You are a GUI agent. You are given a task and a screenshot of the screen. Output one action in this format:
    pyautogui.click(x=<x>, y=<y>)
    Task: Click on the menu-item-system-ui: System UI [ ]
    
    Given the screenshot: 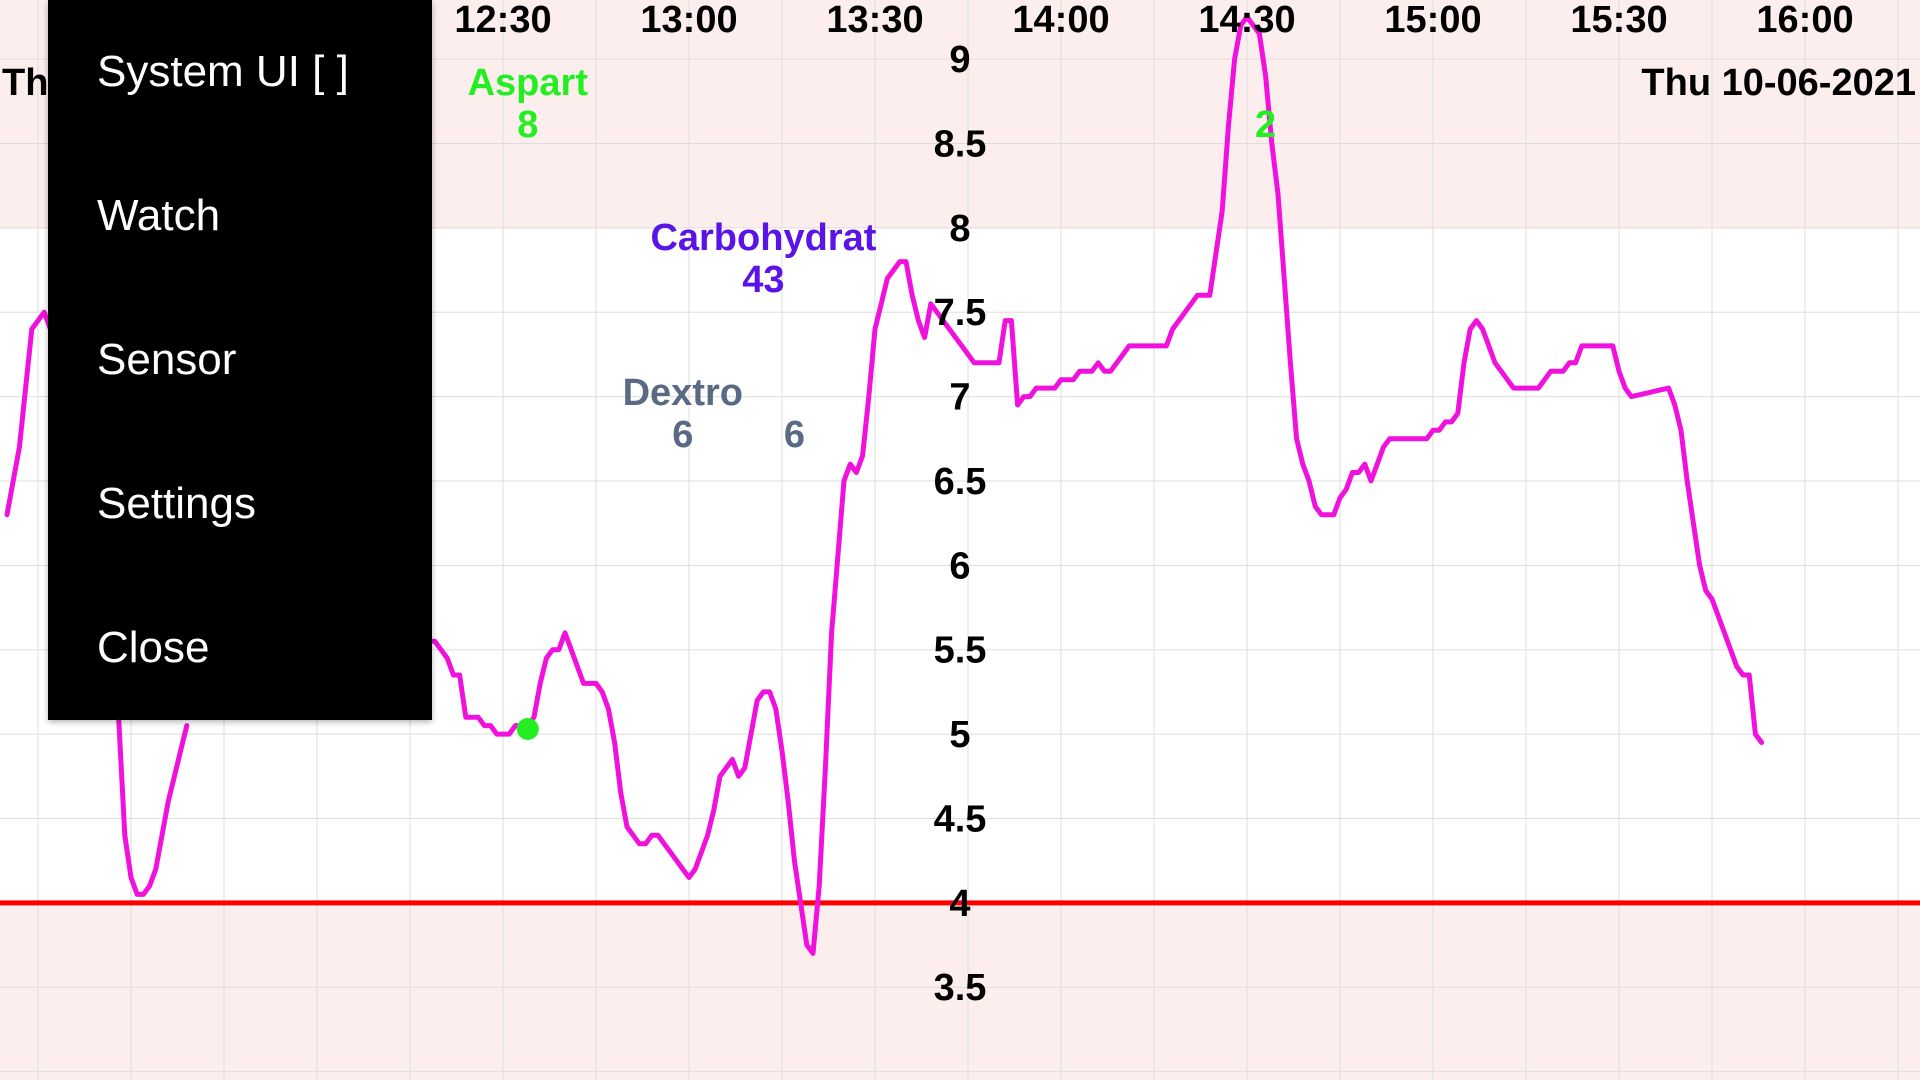 What is the action you would take?
    pyautogui.click(x=240, y=72)
    